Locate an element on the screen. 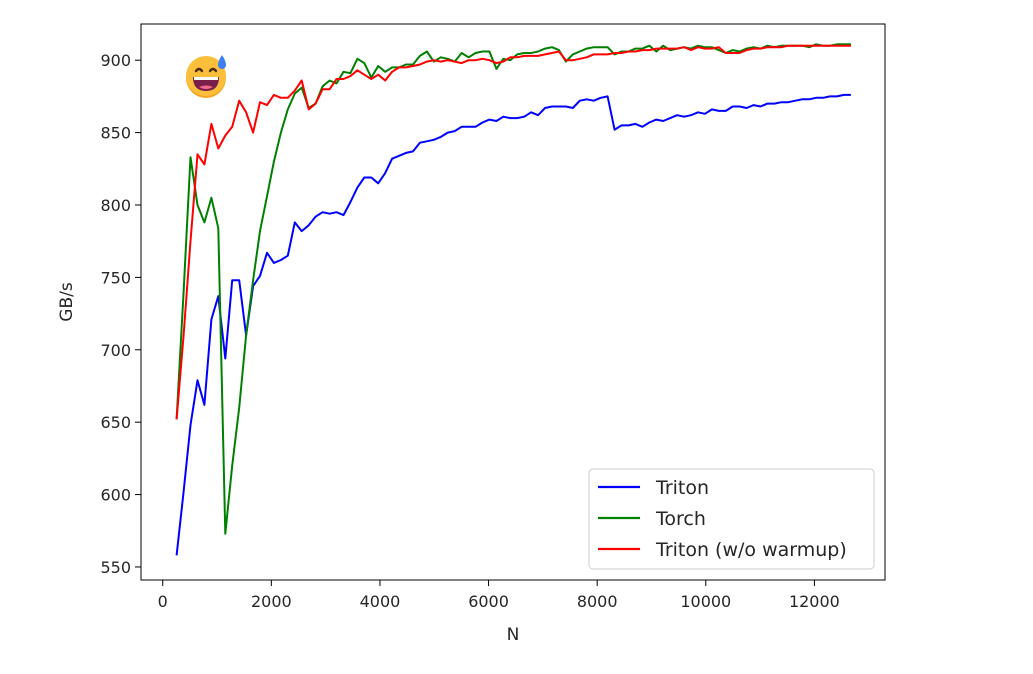  x-tick-label: 10000 is located at coordinates (705, 601).